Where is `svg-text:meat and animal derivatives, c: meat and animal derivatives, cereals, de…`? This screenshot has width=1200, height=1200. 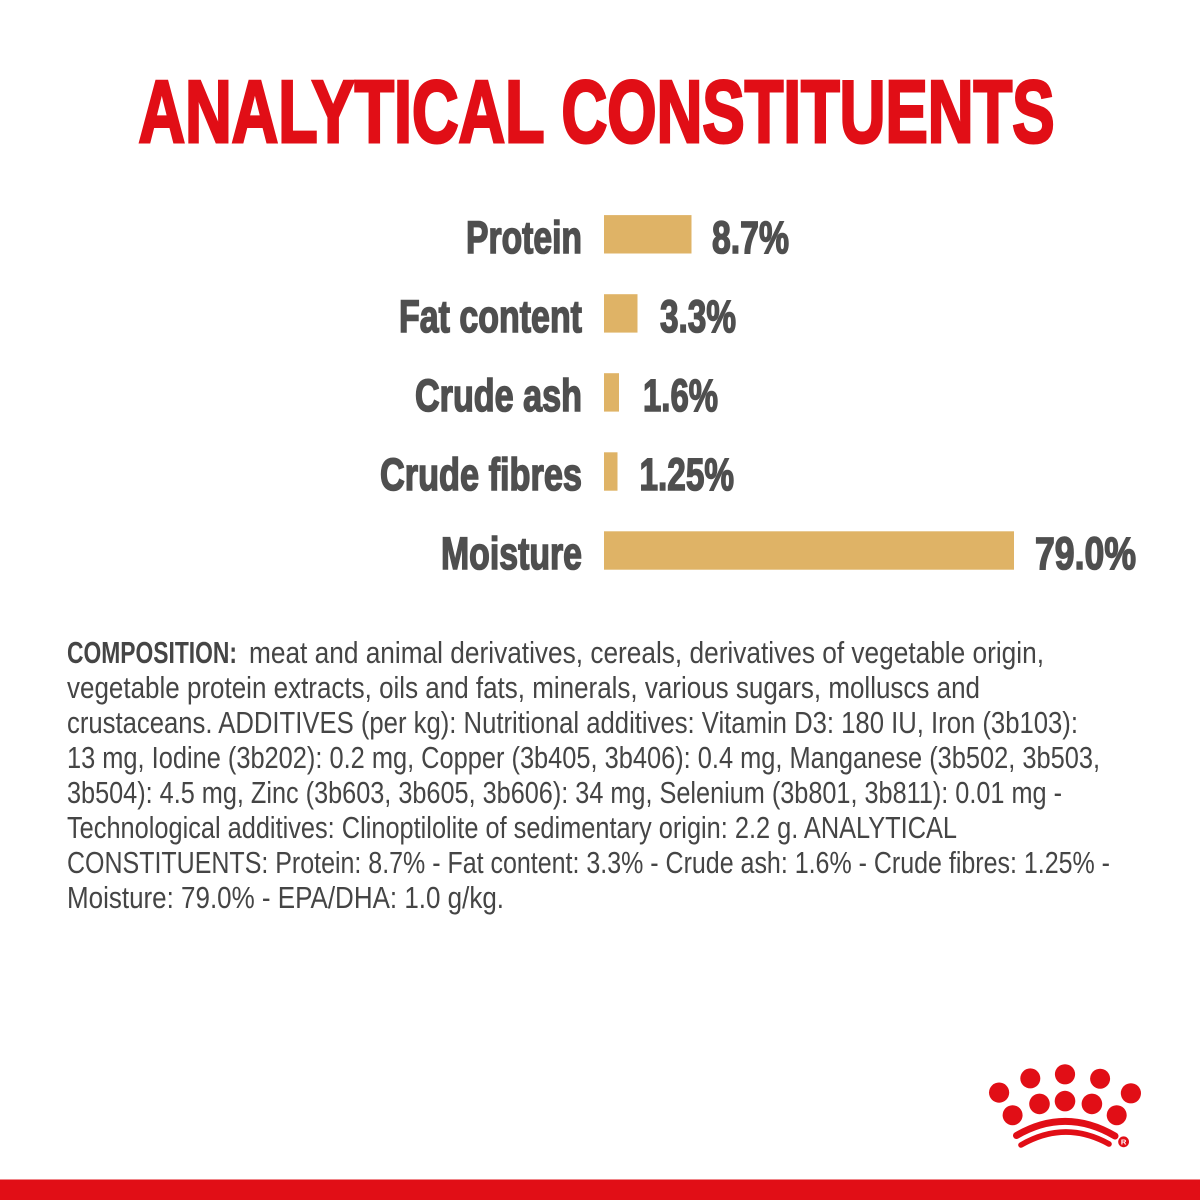 svg-text:meat and animal derivatives, c: meat and animal derivatives, cereals, de… is located at coordinates (646, 652).